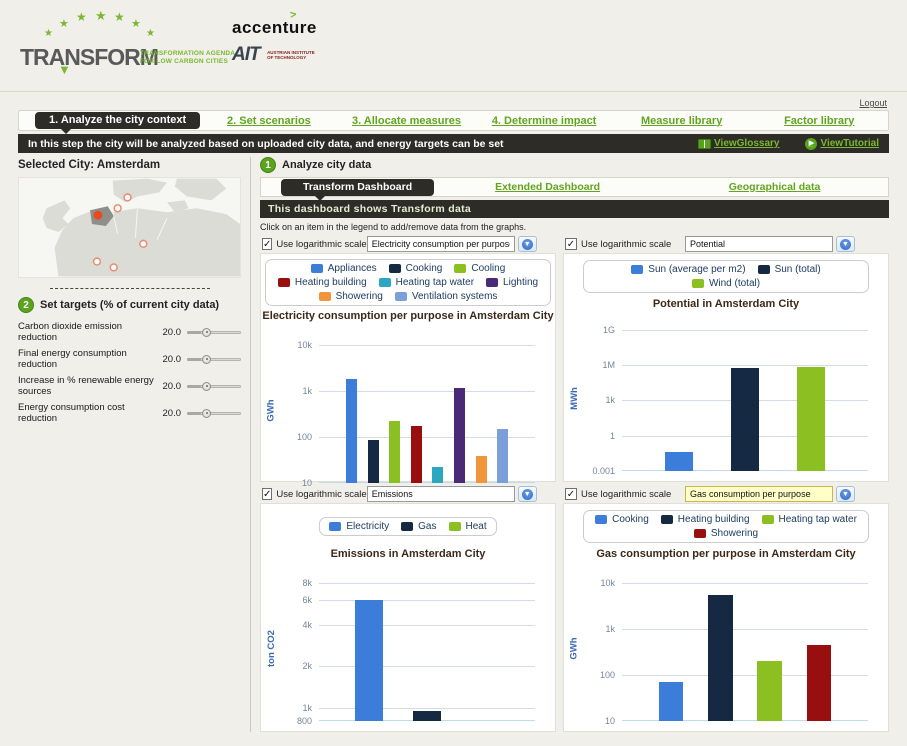 This screenshot has width=907, height=746. I want to click on legend-item: Lighting, so click(512, 282).